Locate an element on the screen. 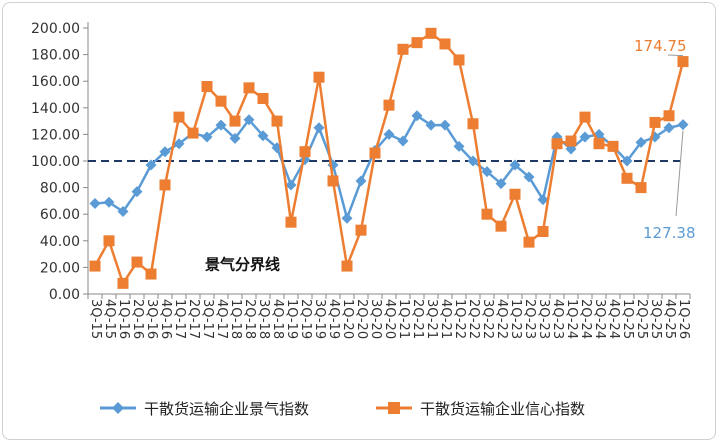  x-tick-label: 1Q-16 is located at coordinates (123, 319).